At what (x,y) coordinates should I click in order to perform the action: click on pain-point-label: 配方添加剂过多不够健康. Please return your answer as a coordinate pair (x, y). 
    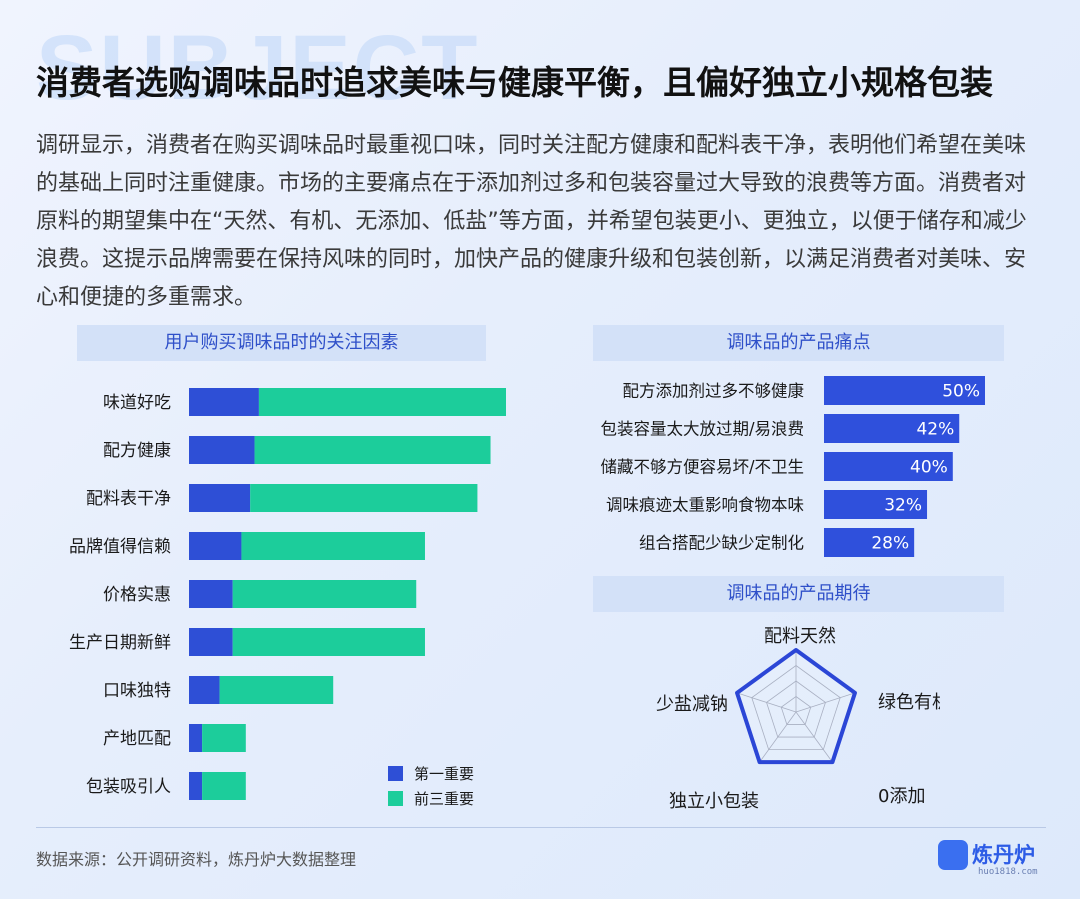
    Looking at the image, I should click on (714, 391).